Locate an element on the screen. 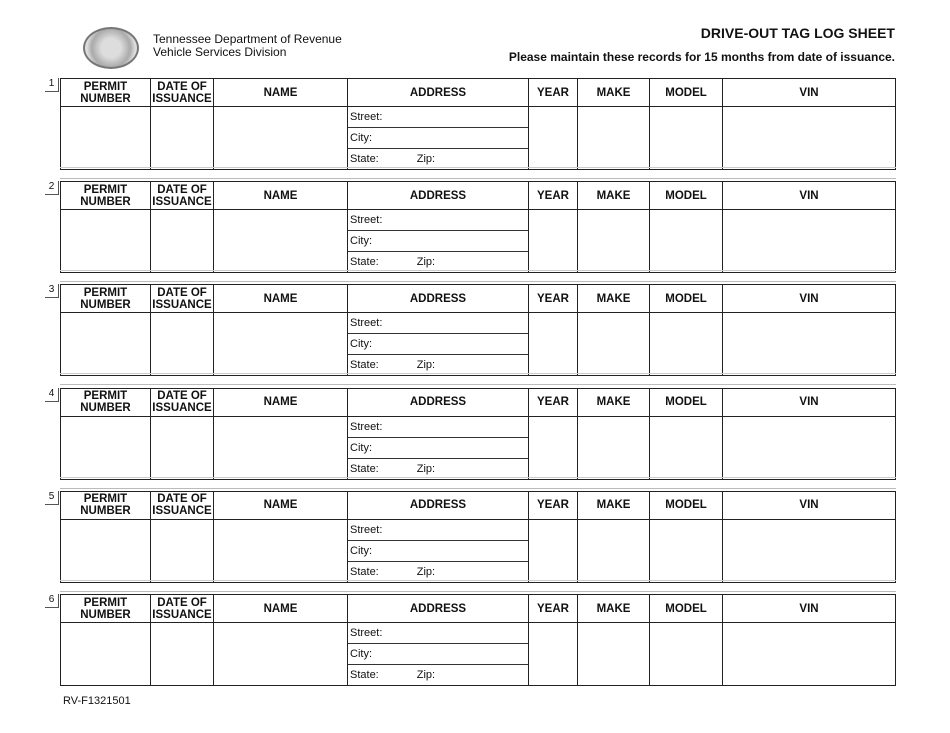 This screenshot has width=950, height=733. entry-number: 3 is located at coordinates (52, 291).